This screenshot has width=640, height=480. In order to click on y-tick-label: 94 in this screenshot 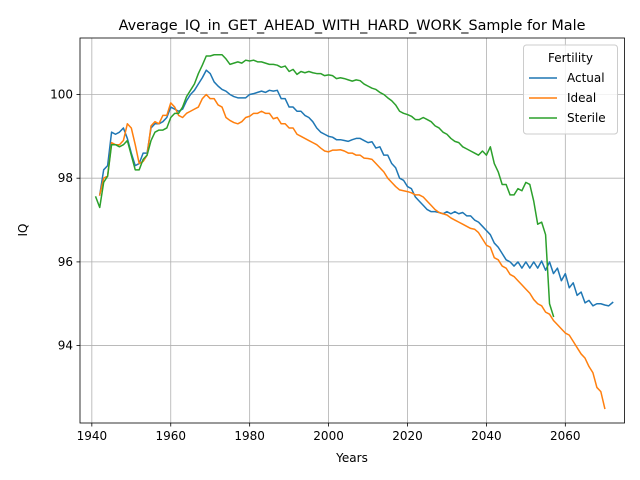, I will do `click(65, 346)`.